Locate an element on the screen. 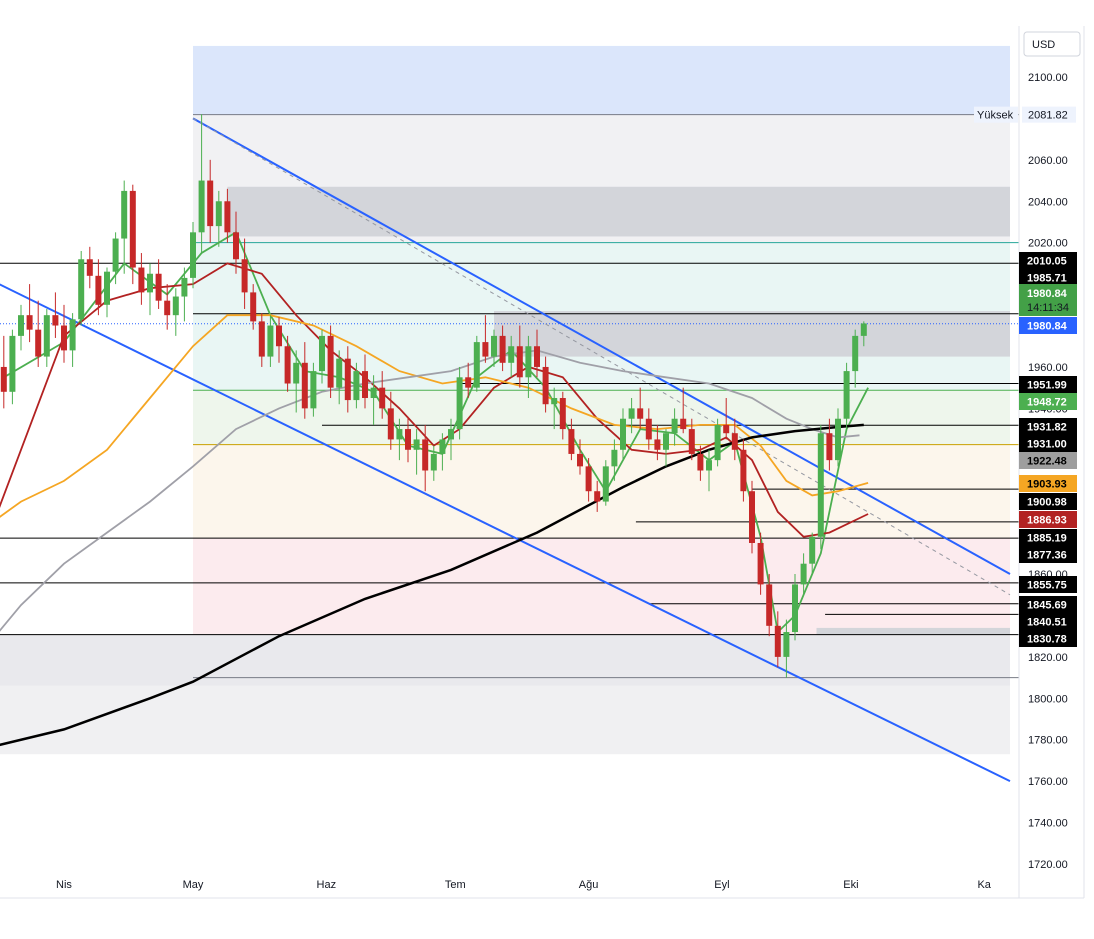  price-label-1: 1985.71 is located at coordinates (1048, 277).